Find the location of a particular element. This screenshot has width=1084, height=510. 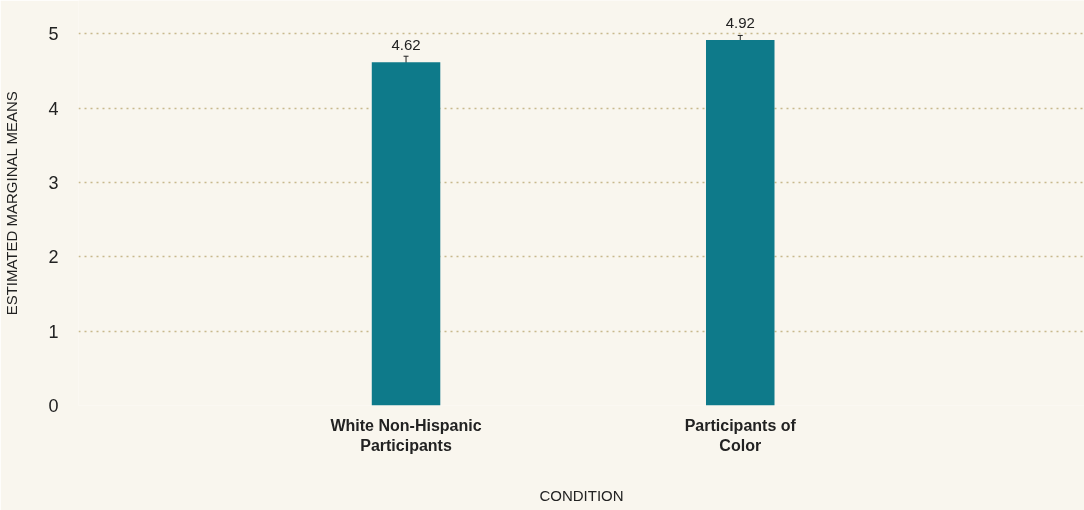

x-tick-label: White Non-Hispanic Participants is located at coordinates (406, 435).